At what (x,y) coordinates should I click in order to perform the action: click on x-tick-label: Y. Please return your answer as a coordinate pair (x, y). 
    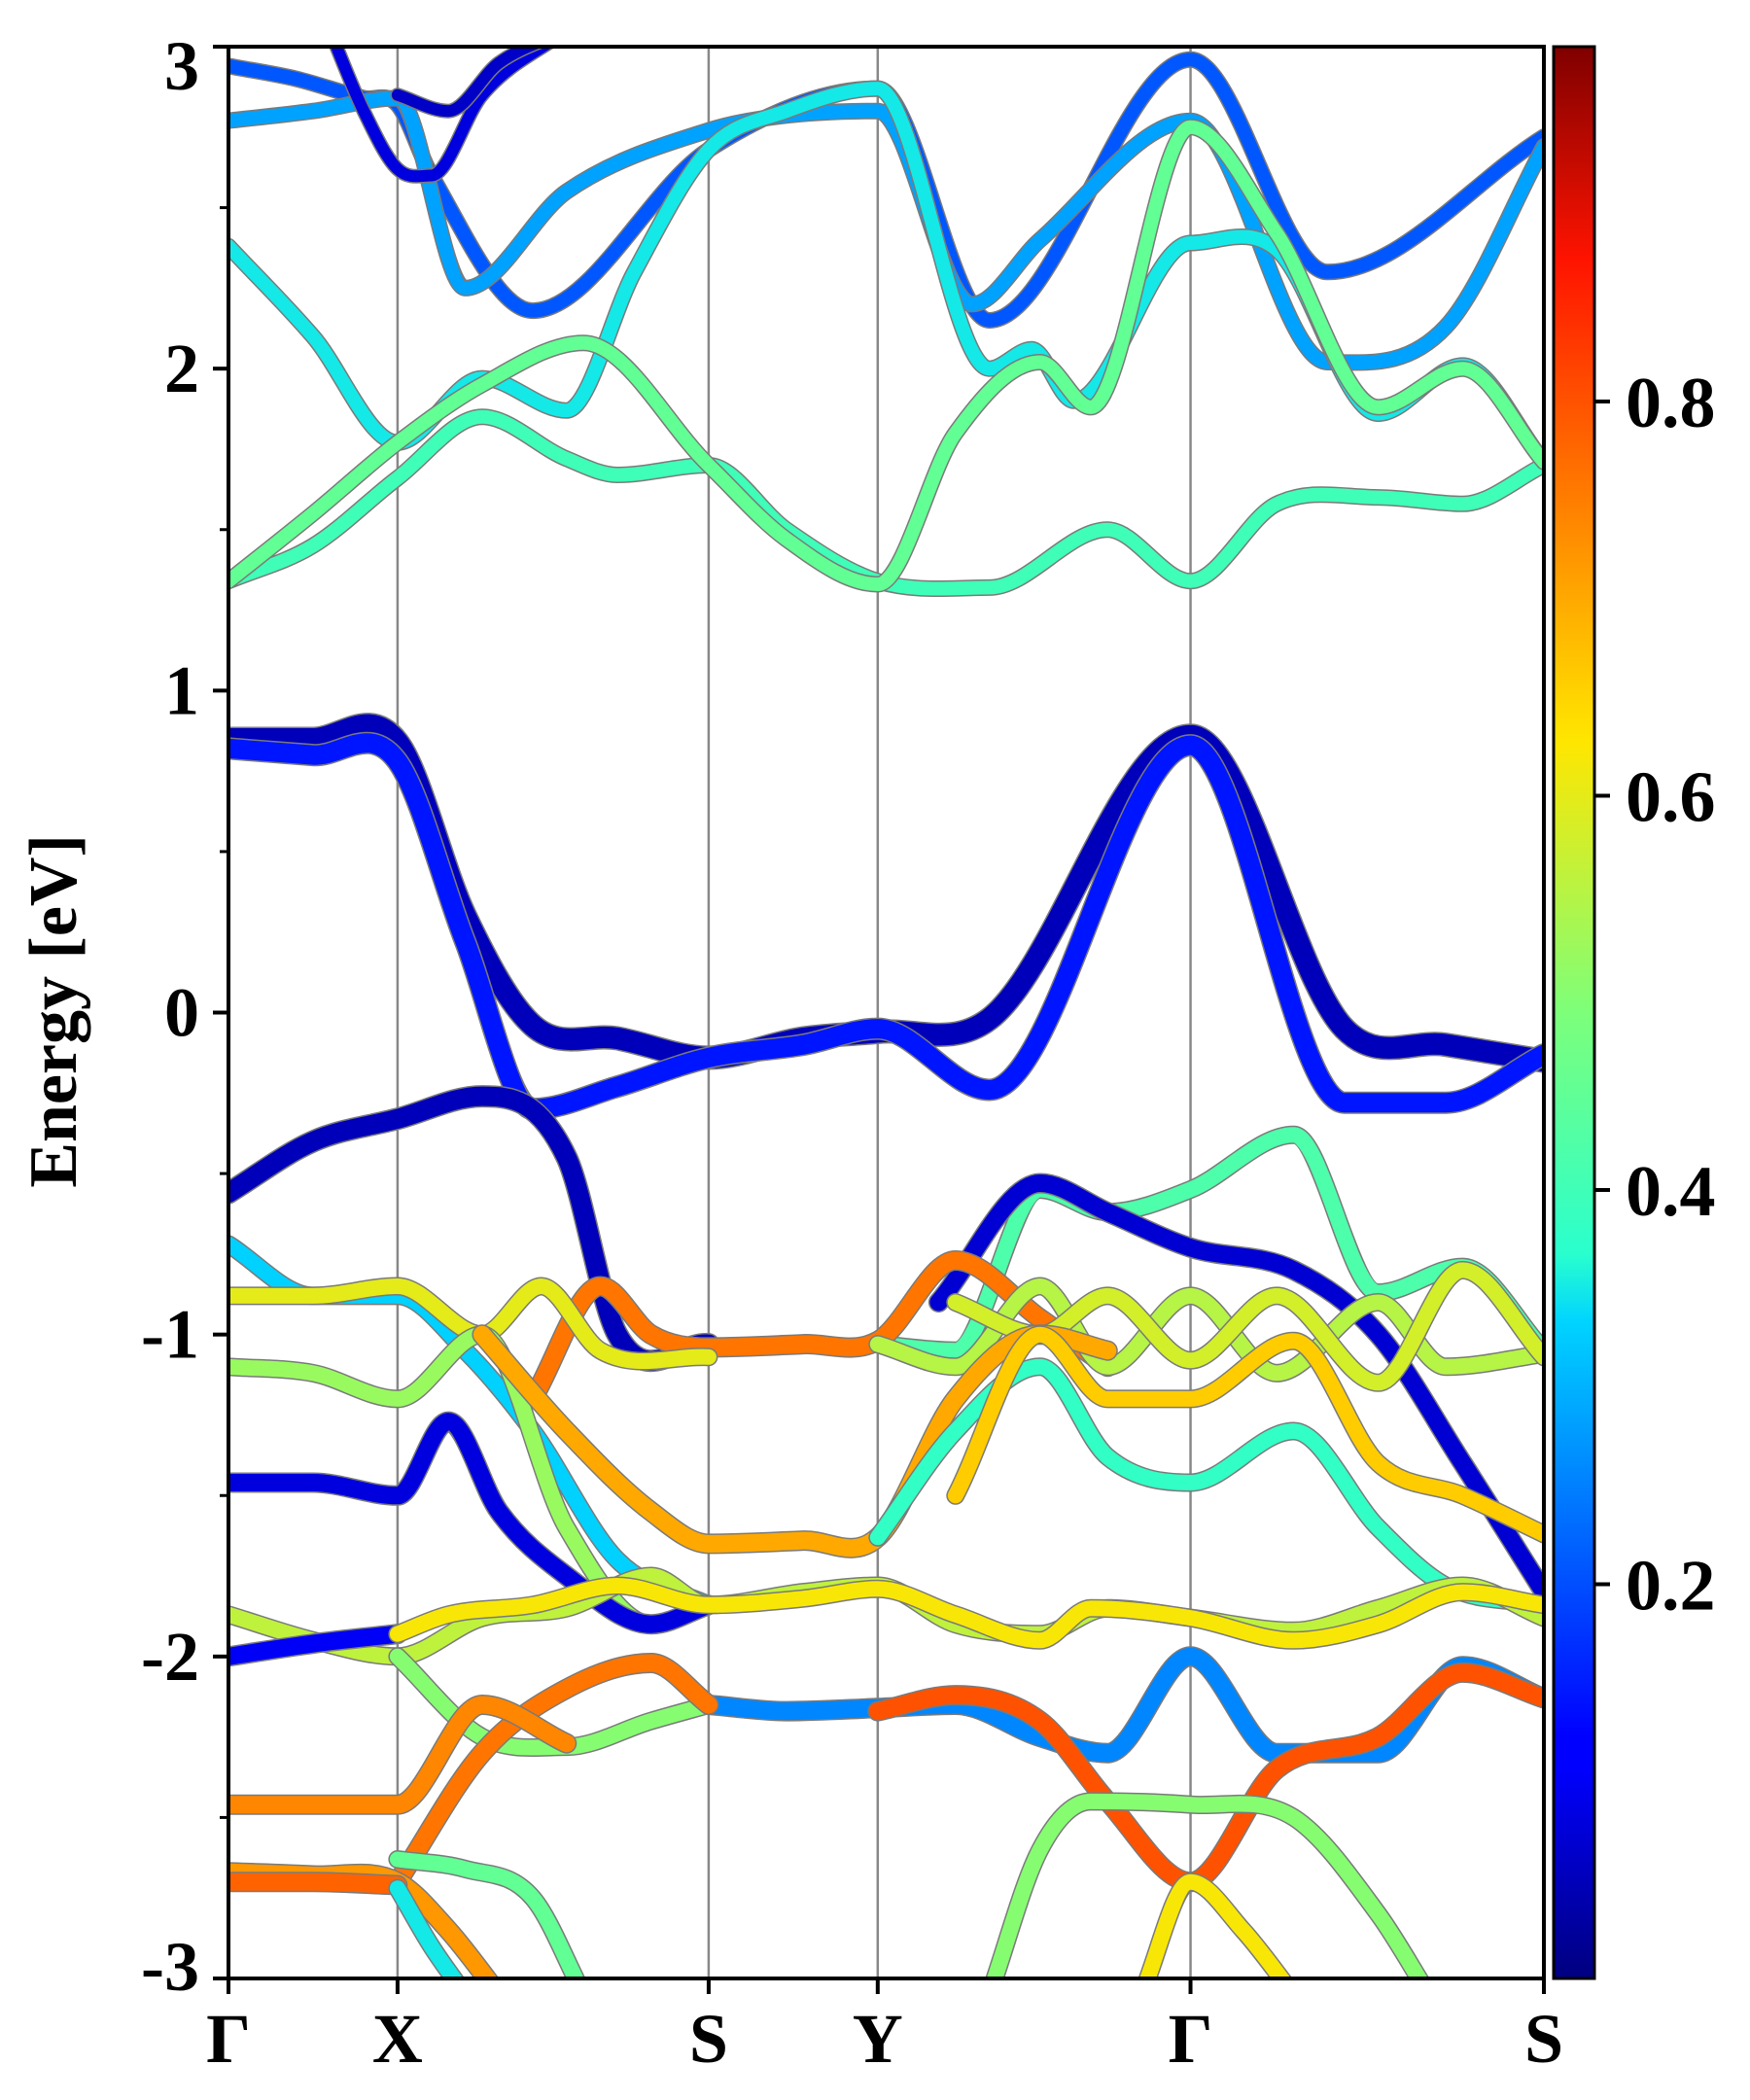
    Looking at the image, I should click on (878, 2039).